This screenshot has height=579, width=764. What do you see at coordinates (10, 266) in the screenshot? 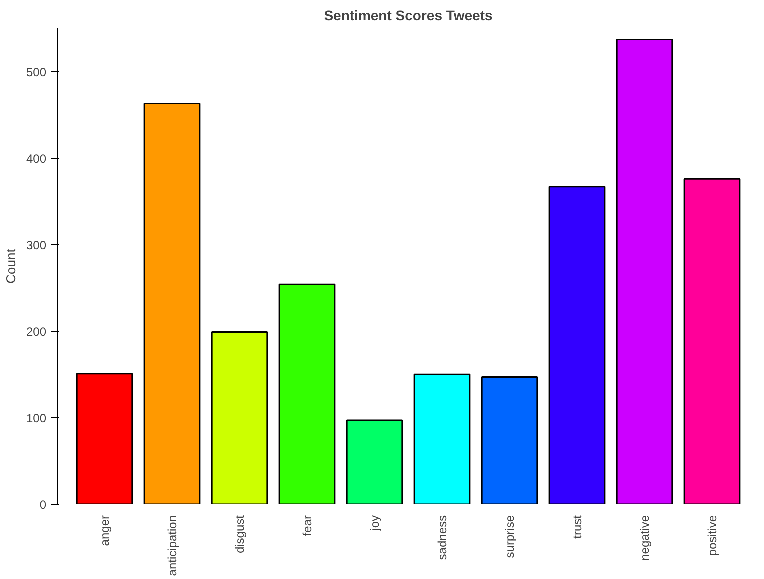
I see `y-axis-title: Count` at bounding box center [10, 266].